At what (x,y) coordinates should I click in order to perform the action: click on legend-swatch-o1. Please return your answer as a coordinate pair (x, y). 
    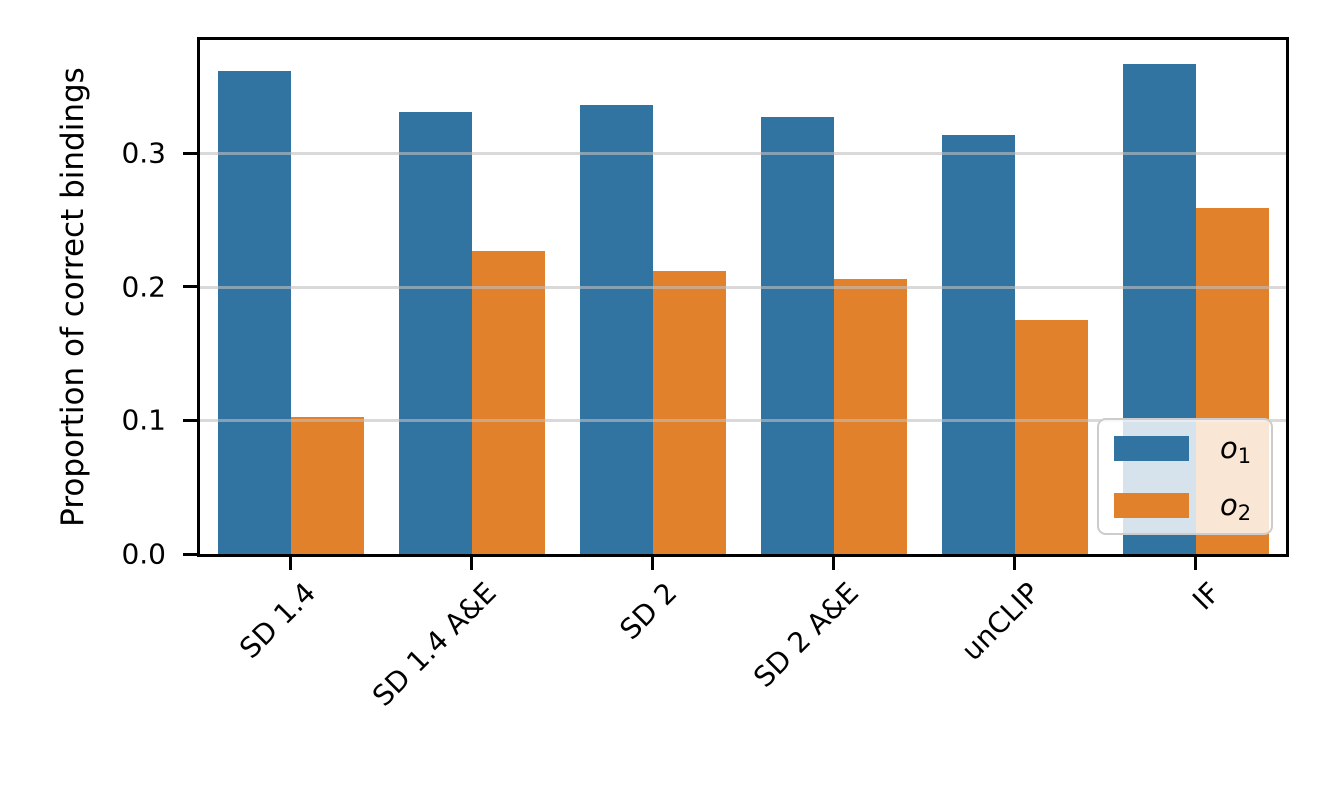
    Looking at the image, I should click on (1151, 448).